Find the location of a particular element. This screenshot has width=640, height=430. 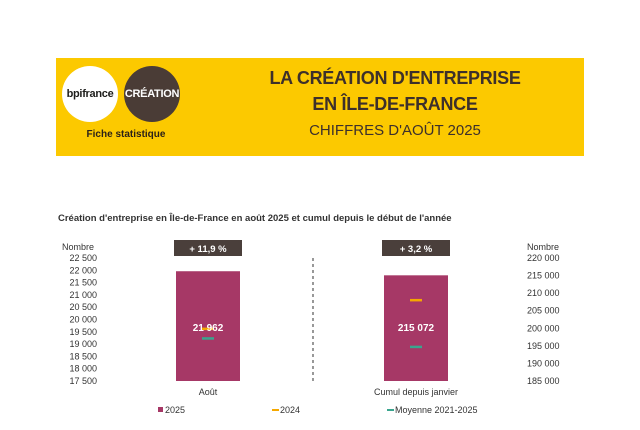

right-tick-label: 185 000 is located at coordinates (543, 381).